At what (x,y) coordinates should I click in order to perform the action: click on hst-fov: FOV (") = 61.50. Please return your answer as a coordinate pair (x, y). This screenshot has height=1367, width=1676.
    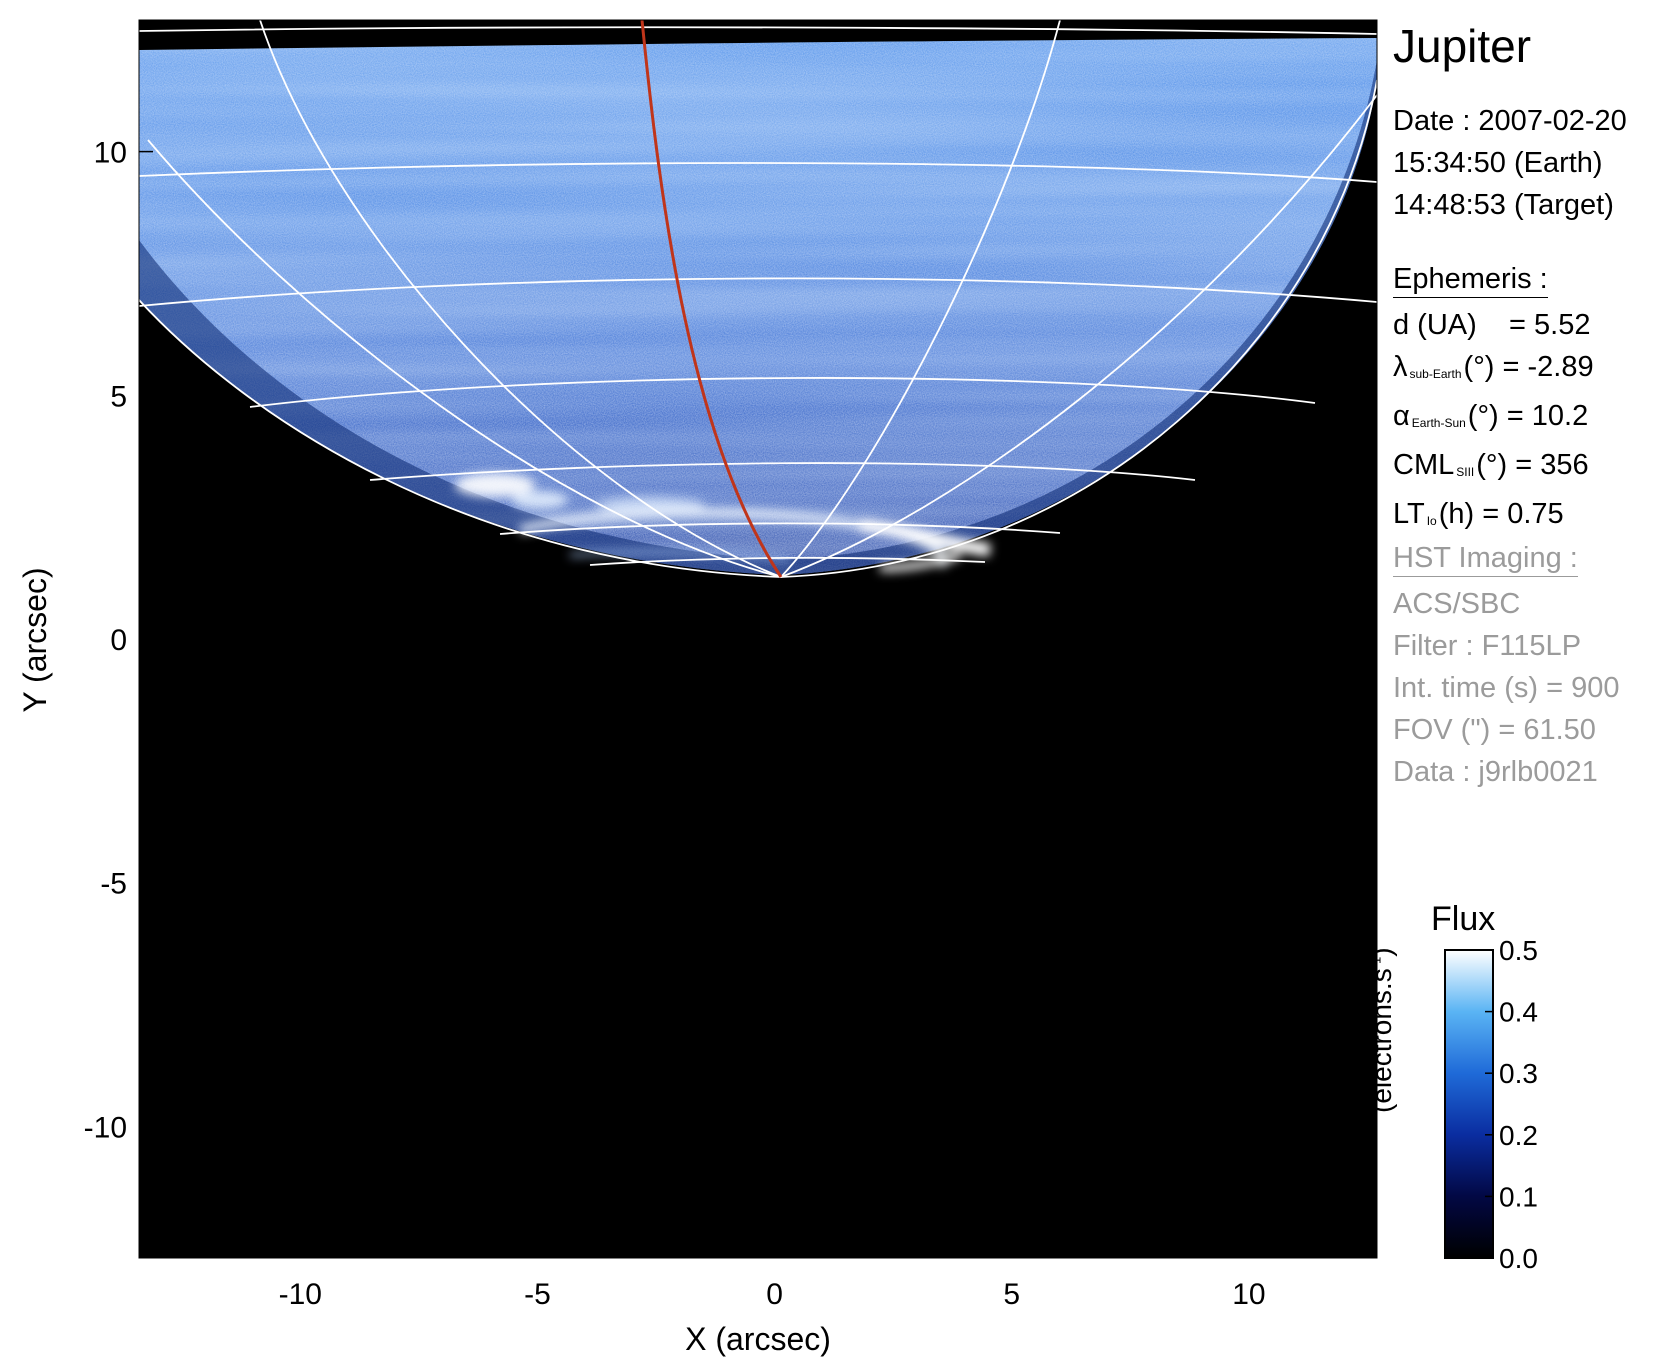
    Looking at the image, I should click on (1494, 730).